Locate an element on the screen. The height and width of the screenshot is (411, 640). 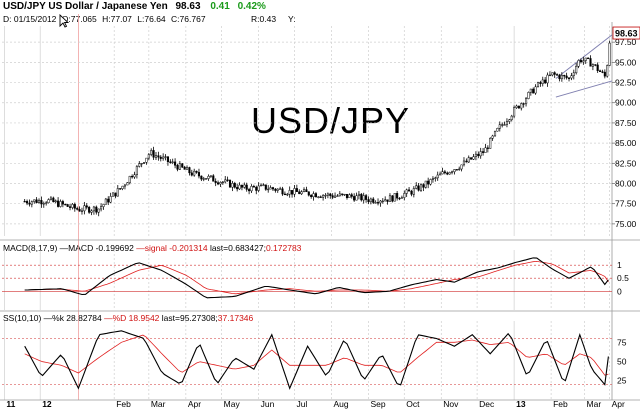
x-tick-label: Sep is located at coordinates (377, 404).